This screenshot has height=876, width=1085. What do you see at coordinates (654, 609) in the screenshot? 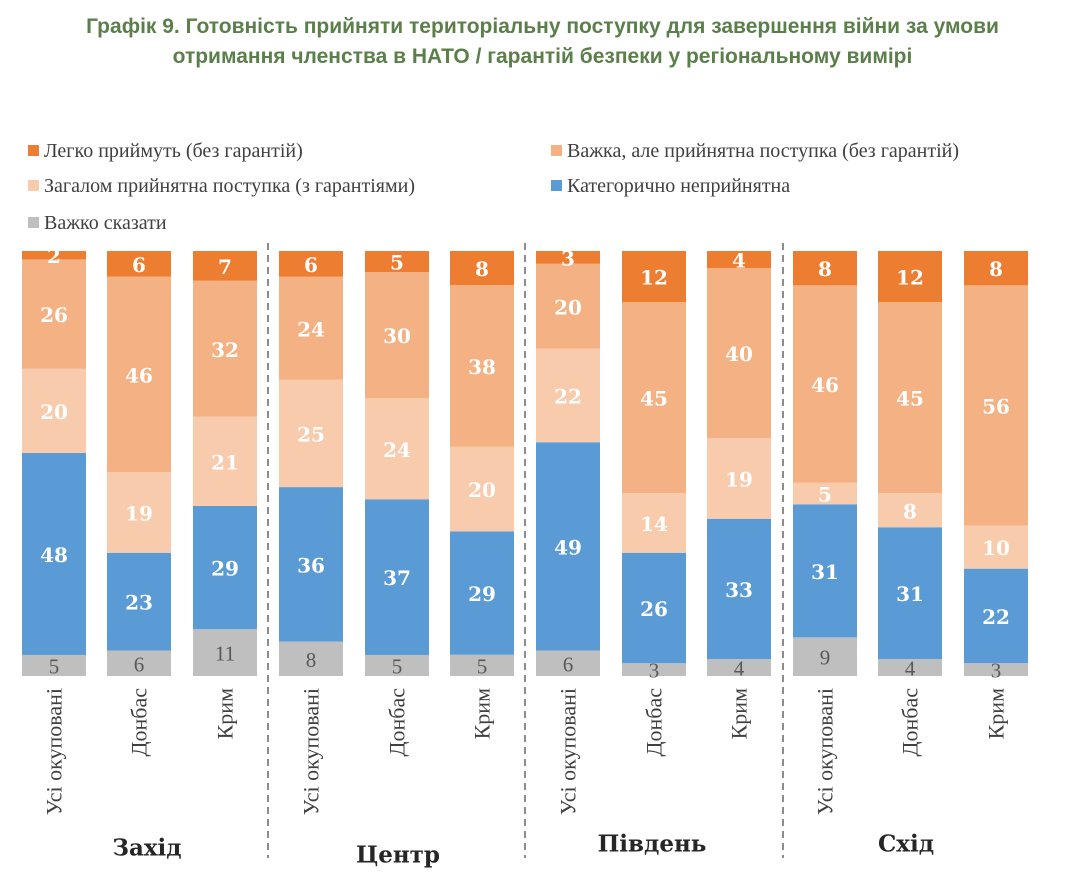
I see `data-label-reject: 26` at bounding box center [654, 609].